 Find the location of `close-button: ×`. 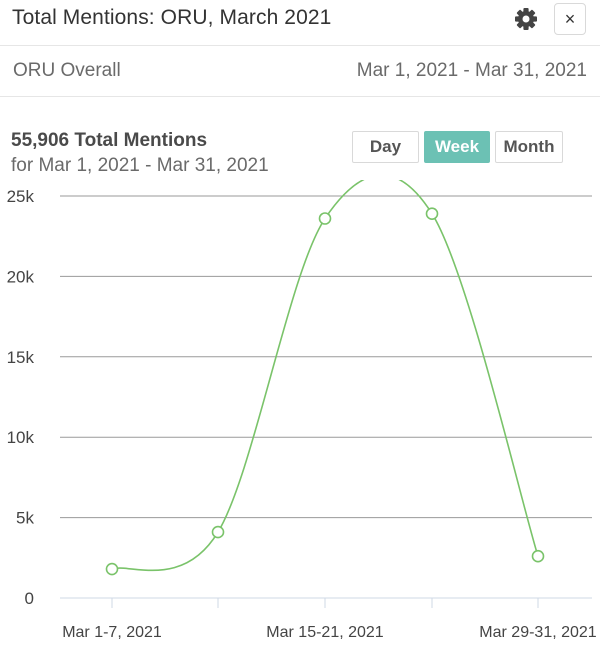

close-button: × is located at coordinates (570, 19).